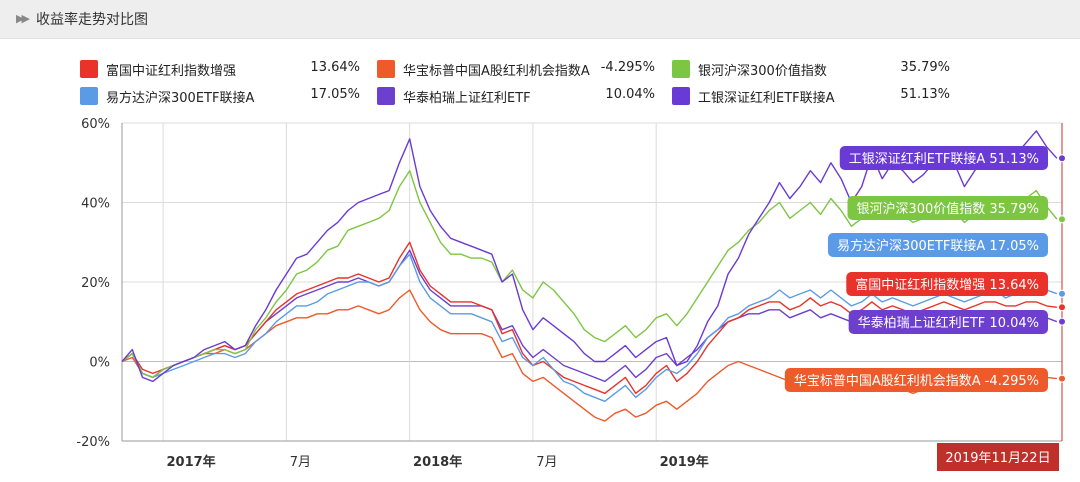 The width and height of the screenshot is (1080, 482). I want to click on callout-label: 银河沪深300价值指数 35.79%, so click(947, 209).